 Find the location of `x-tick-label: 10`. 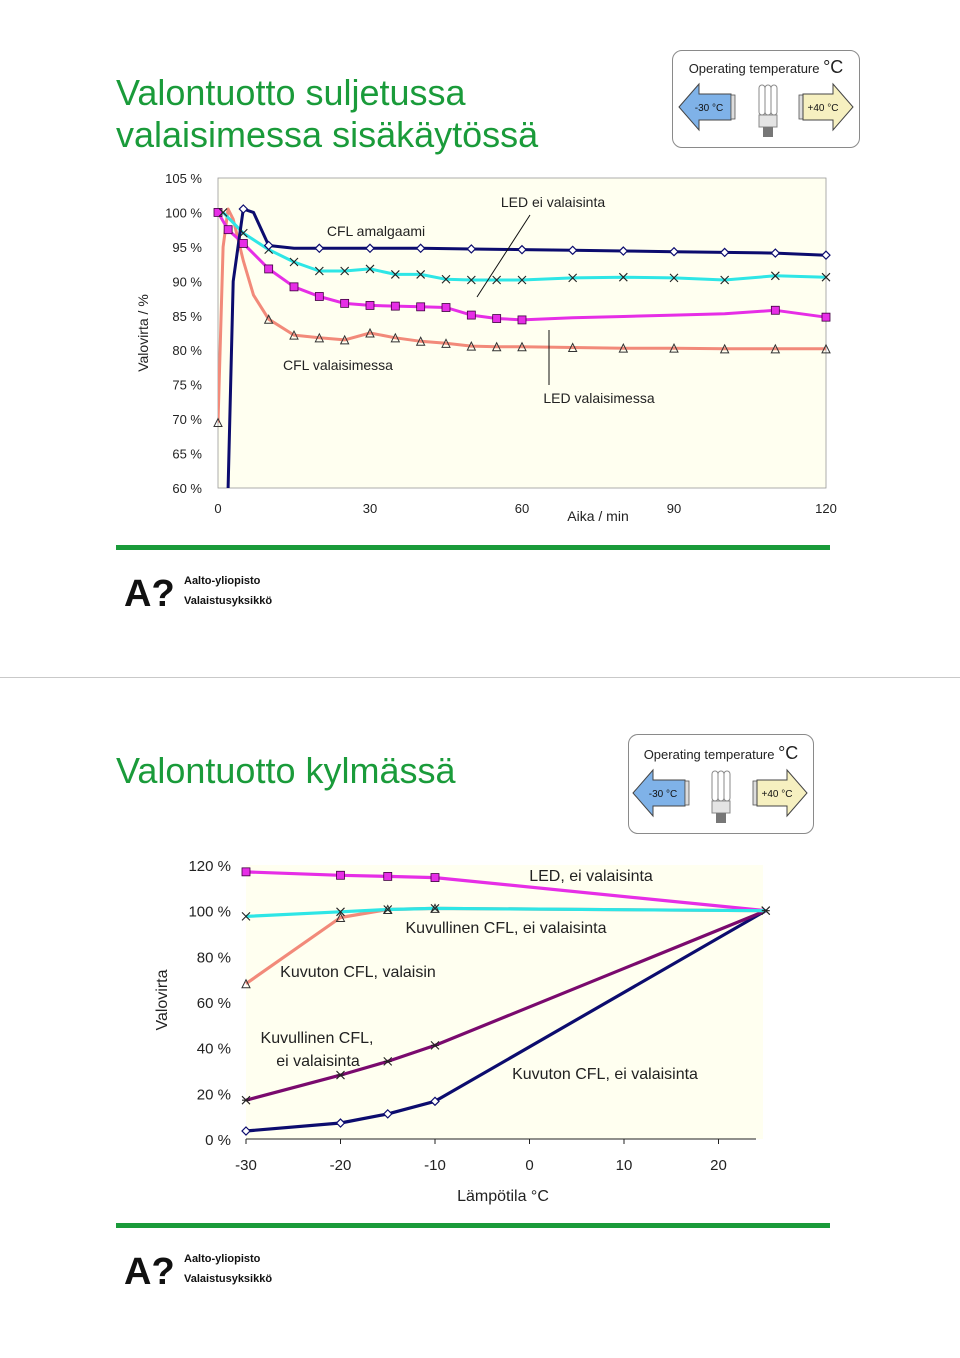

x-tick-label: 10 is located at coordinates (624, 1165).